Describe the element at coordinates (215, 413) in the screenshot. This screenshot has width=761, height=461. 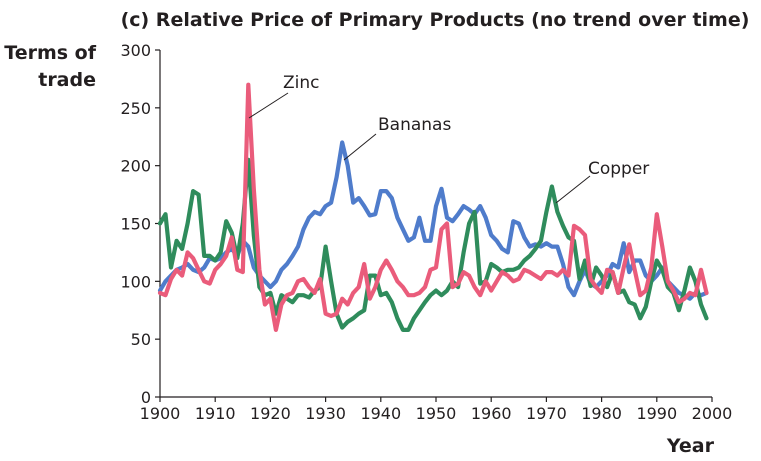
I see `x-tick-label: 1910` at that location.